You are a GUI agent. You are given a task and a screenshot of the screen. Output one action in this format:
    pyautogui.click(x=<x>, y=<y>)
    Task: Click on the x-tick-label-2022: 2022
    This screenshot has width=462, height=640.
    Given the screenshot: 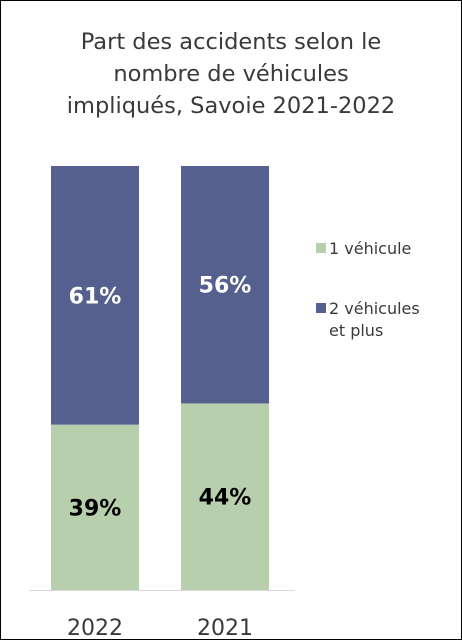 What is the action you would take?
    pyautogui.click(x=95, y=628)
    